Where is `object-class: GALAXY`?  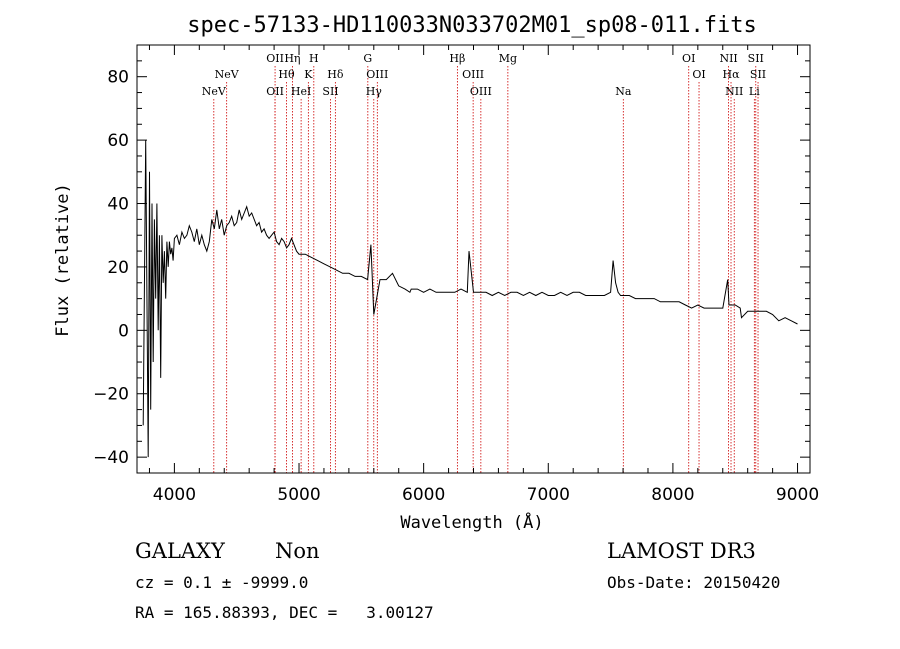 object-class: GALAXY is located at coordinates (180, 551).